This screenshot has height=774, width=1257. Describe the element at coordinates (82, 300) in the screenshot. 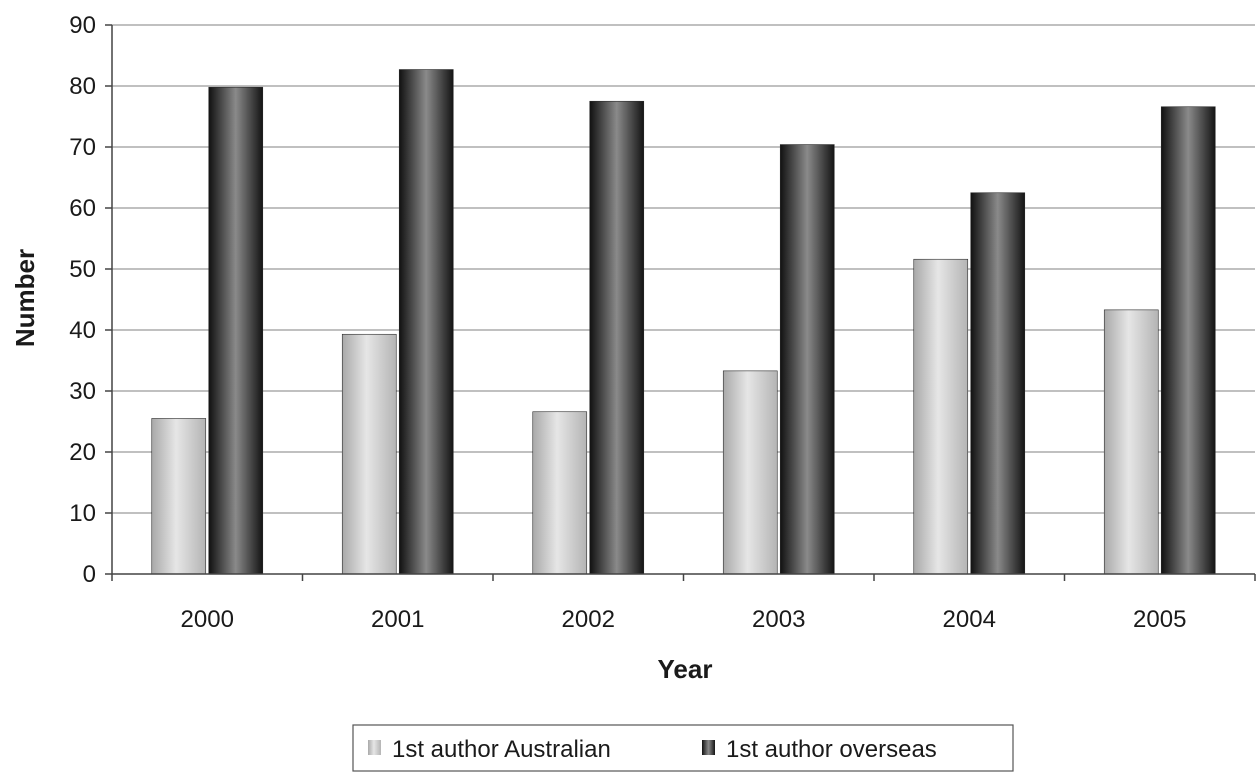

I see `y-tick-labels: 0 10 20 30 40 50 60 70 80 90` at that location.